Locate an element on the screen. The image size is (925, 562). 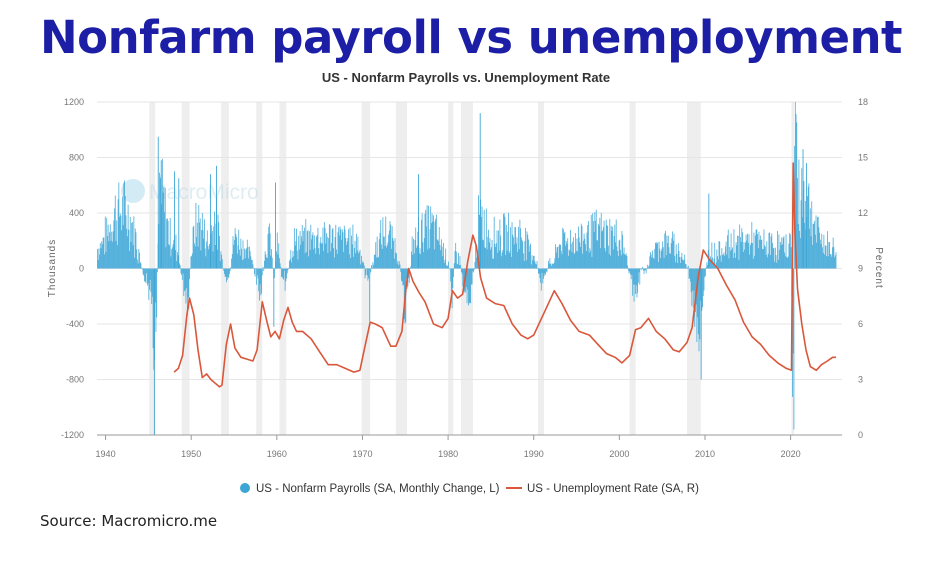
left-axis-title: Thousands is located at coordinates (52, 268).